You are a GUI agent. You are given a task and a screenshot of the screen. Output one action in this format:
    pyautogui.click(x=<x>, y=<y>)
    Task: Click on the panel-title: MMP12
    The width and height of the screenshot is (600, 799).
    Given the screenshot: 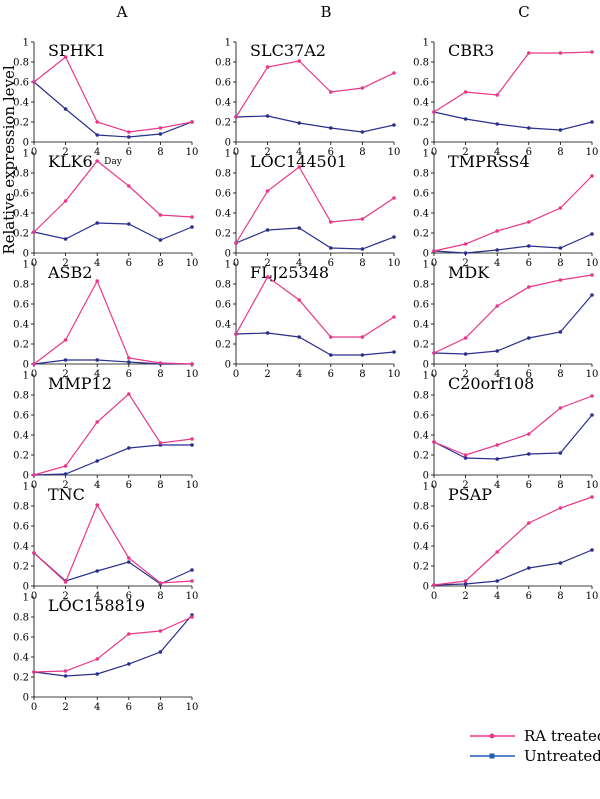 What is the action you would take?
    pyautogui.click(x=80, y=383)
    